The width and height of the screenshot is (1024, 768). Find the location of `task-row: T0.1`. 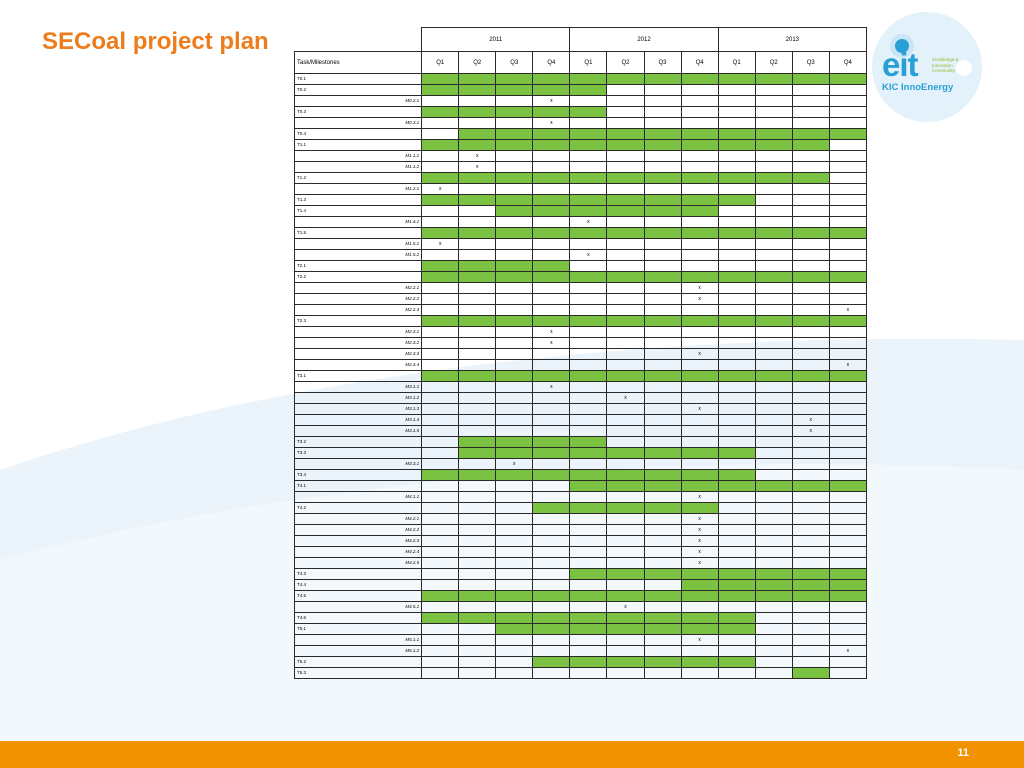

task-row: T0.1 is located at coordinates (580, 79).